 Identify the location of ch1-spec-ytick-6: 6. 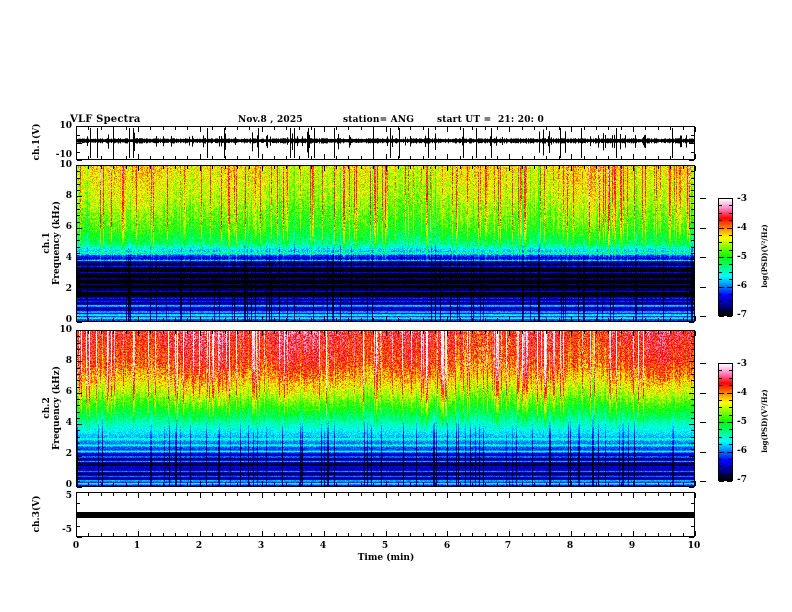
(68, 227).